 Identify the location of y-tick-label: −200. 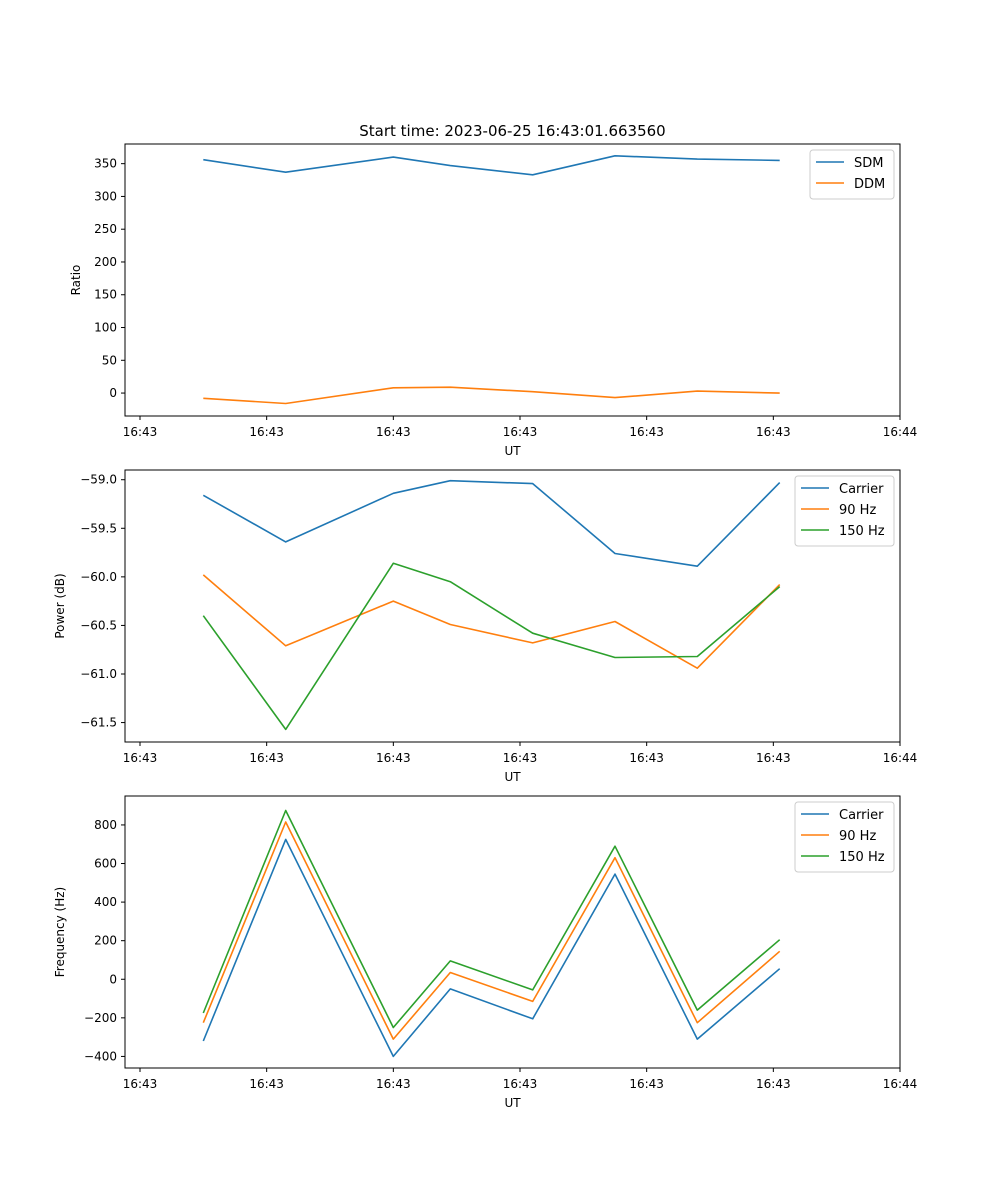
(100, 1018).